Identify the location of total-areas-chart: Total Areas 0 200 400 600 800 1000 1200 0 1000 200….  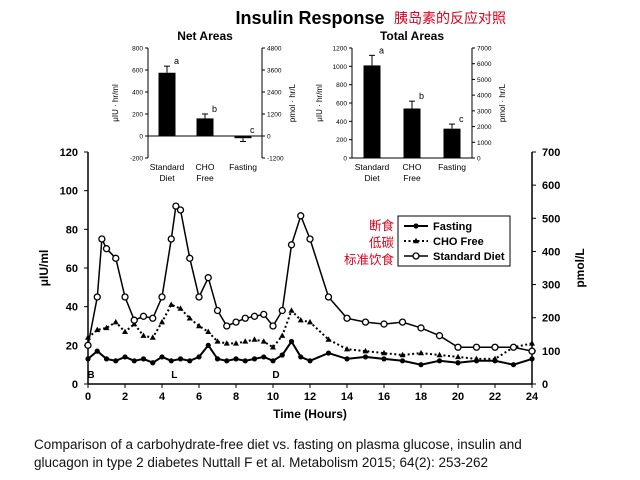
(411, 106).